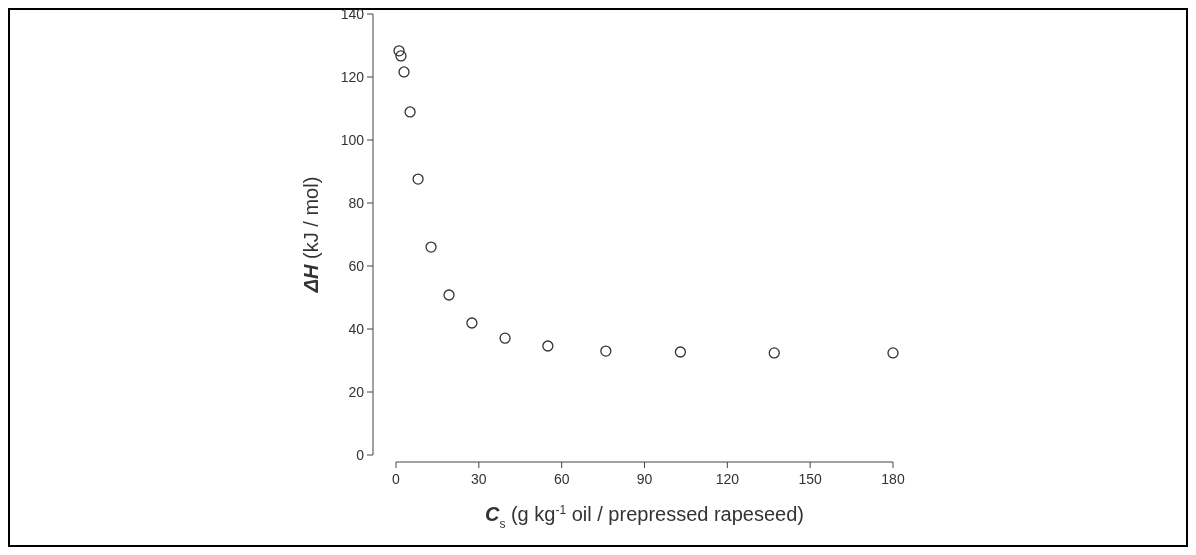 Image resolution: width=1196 pixels, height=555 pixels. What do you see at coordinates (479, 479) in the screenshot?
I see `x-tick-label: 30` at bounding box center [479, 479].